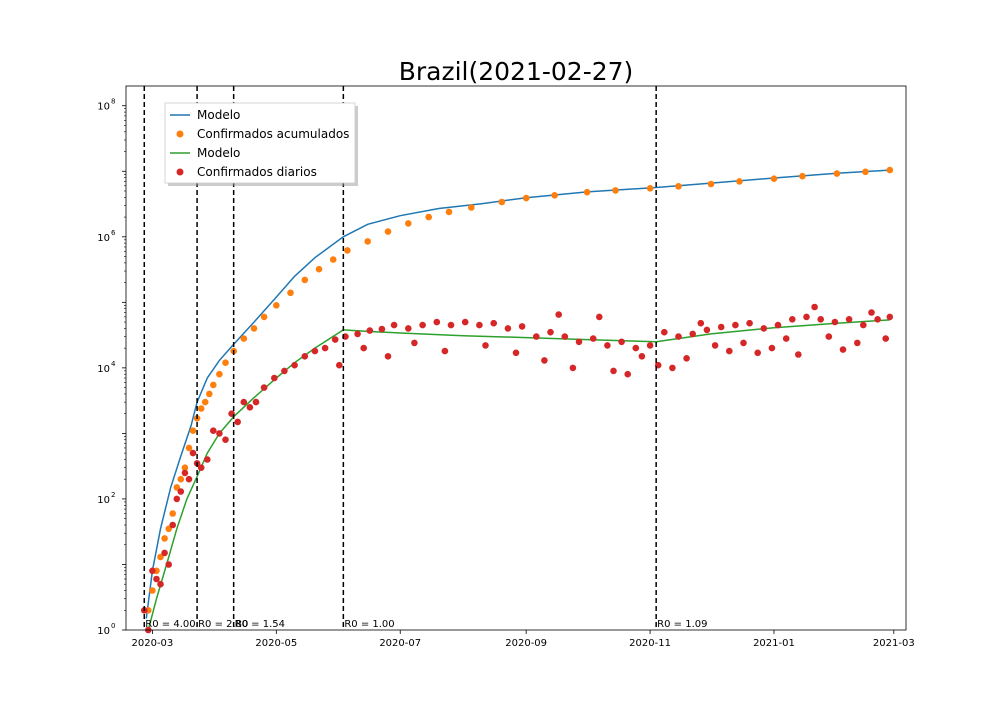 Image resolution: width=1008 pixels, height=724 pixels. What do you see at coordinates (260, 624) in the screenshot?
I see `change-point-label: R0 = 1.54` at bounding box center [260, 624].